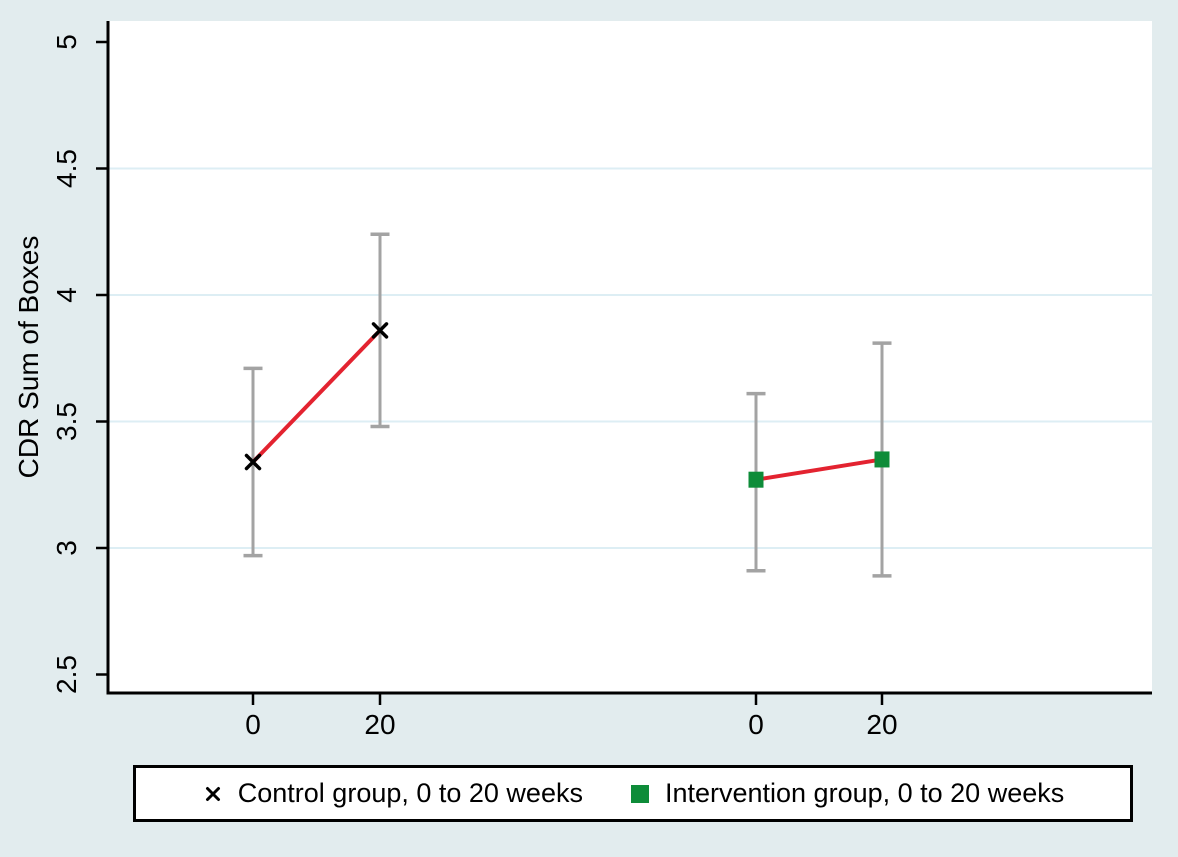 The image size is (1178, 857). I want to click on y-tick-label: 3.5, so click(66, 421).